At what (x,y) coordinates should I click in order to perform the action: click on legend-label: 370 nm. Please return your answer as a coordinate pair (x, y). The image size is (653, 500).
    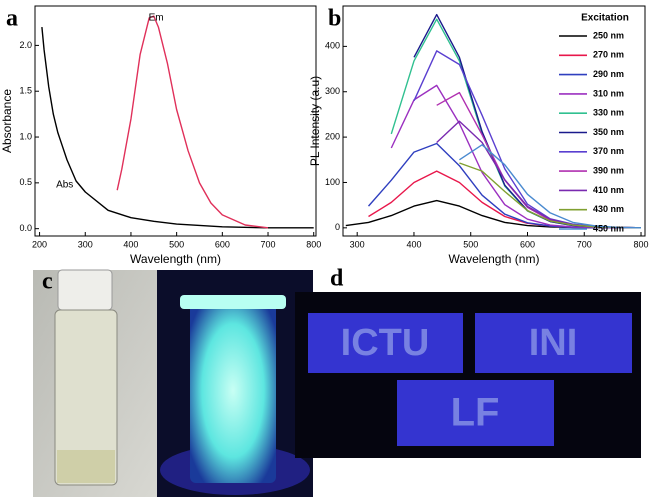
    Looking at the image, I should click on (608, 151).